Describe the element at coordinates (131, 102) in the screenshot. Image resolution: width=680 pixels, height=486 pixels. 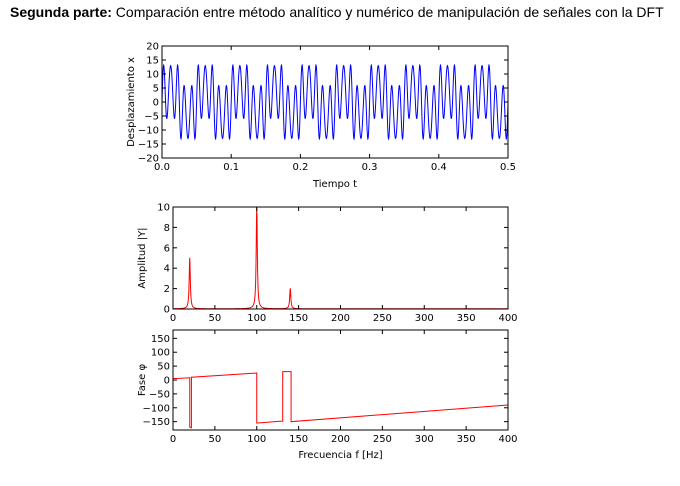
I see `y-axis-label: Desplazamiento x` at that location.